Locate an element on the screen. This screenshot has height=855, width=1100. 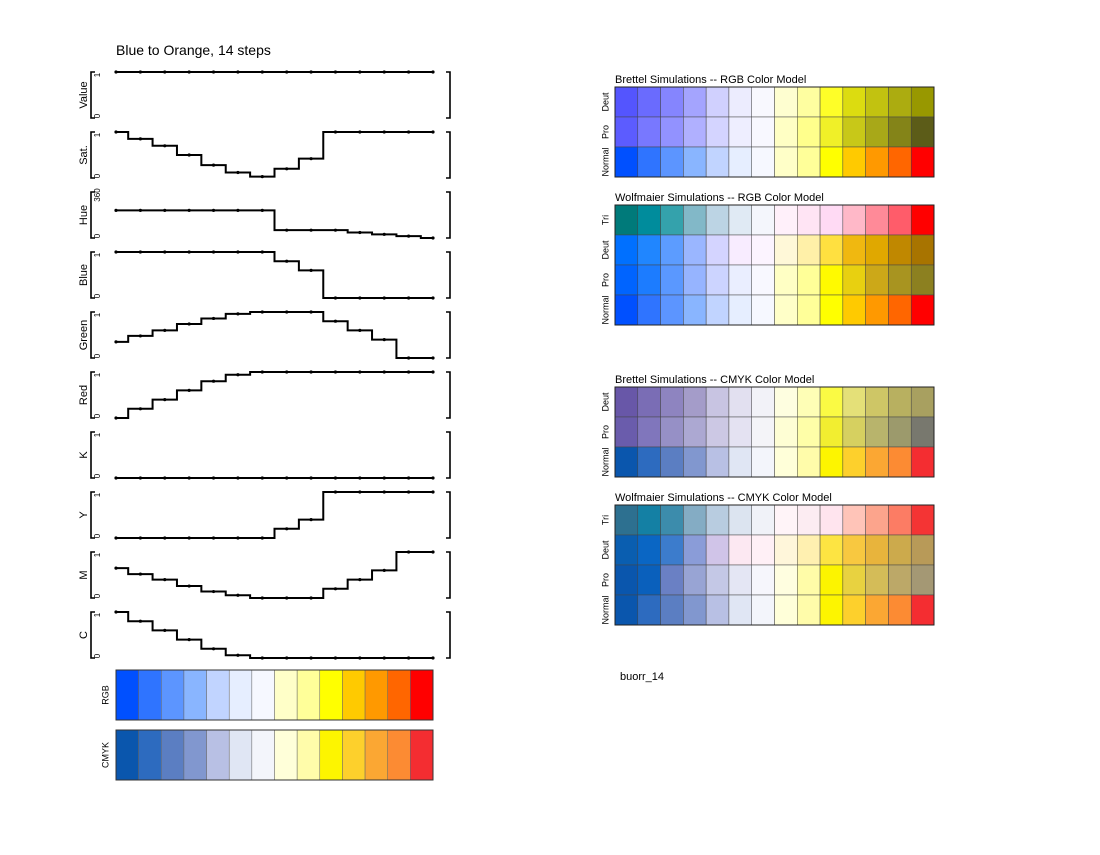
grid-title: Brettel Simulations -- RGB Color Model is located at coordinates (710, 80).